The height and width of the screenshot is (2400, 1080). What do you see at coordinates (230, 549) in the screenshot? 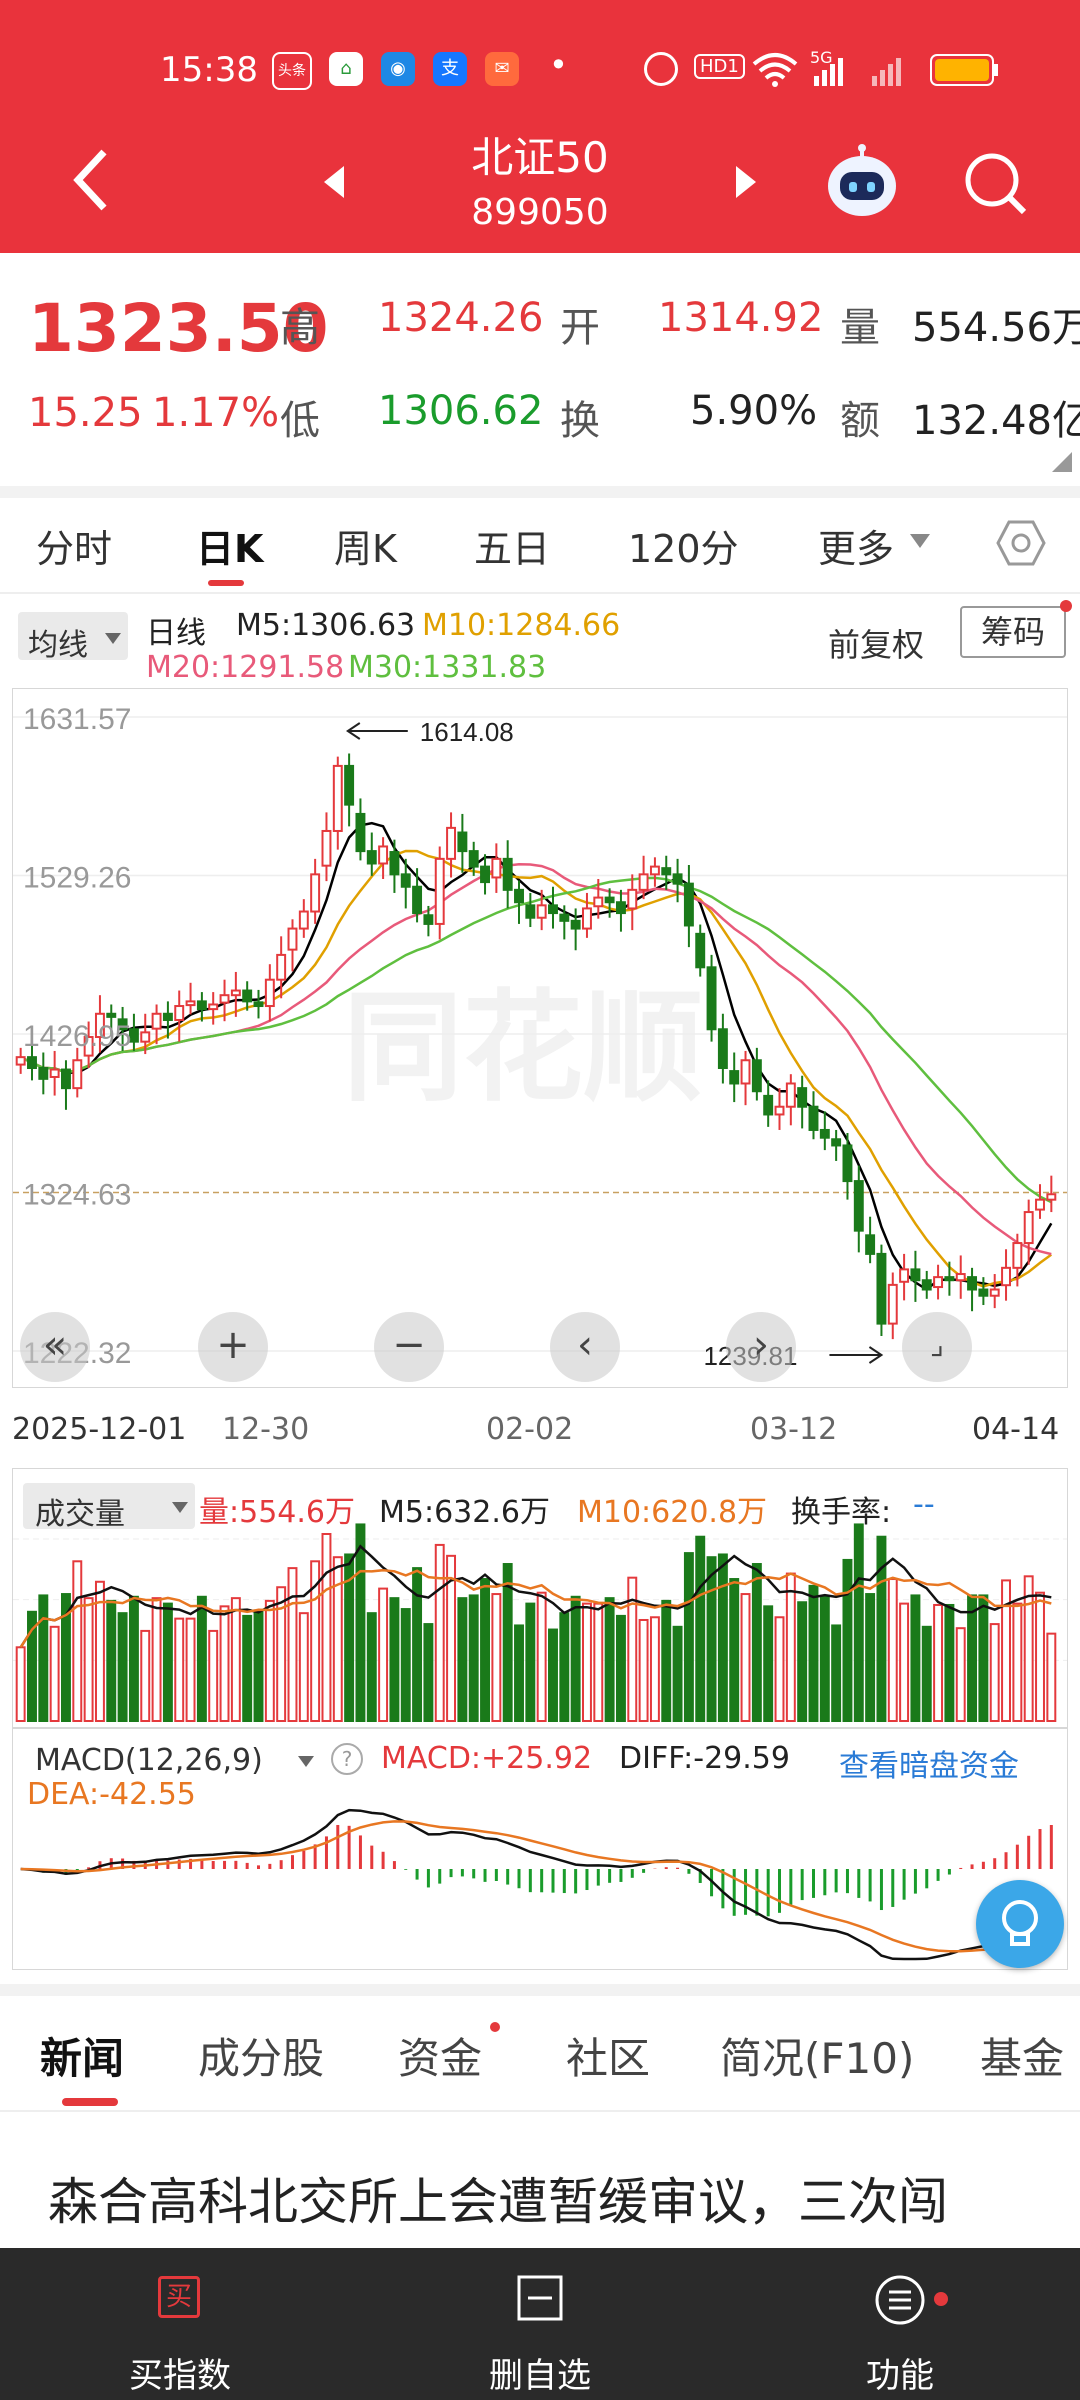
I see `tab-daily-k: 日K` at bounding box center [230, 549].